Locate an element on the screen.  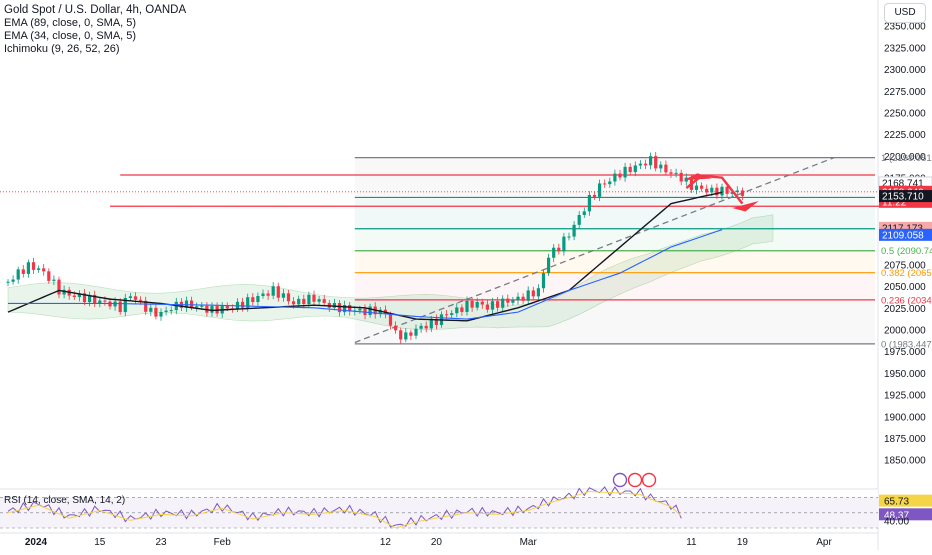
symbol-title: Gold Spot / U.S. Dollar, 4h, OANDA is located at coordinates (95, 10).